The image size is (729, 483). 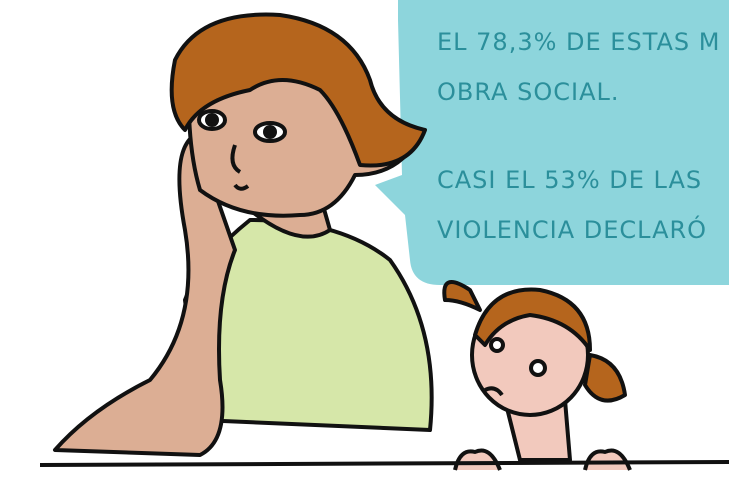 I want to click on girl, so click(x=537, y=375).